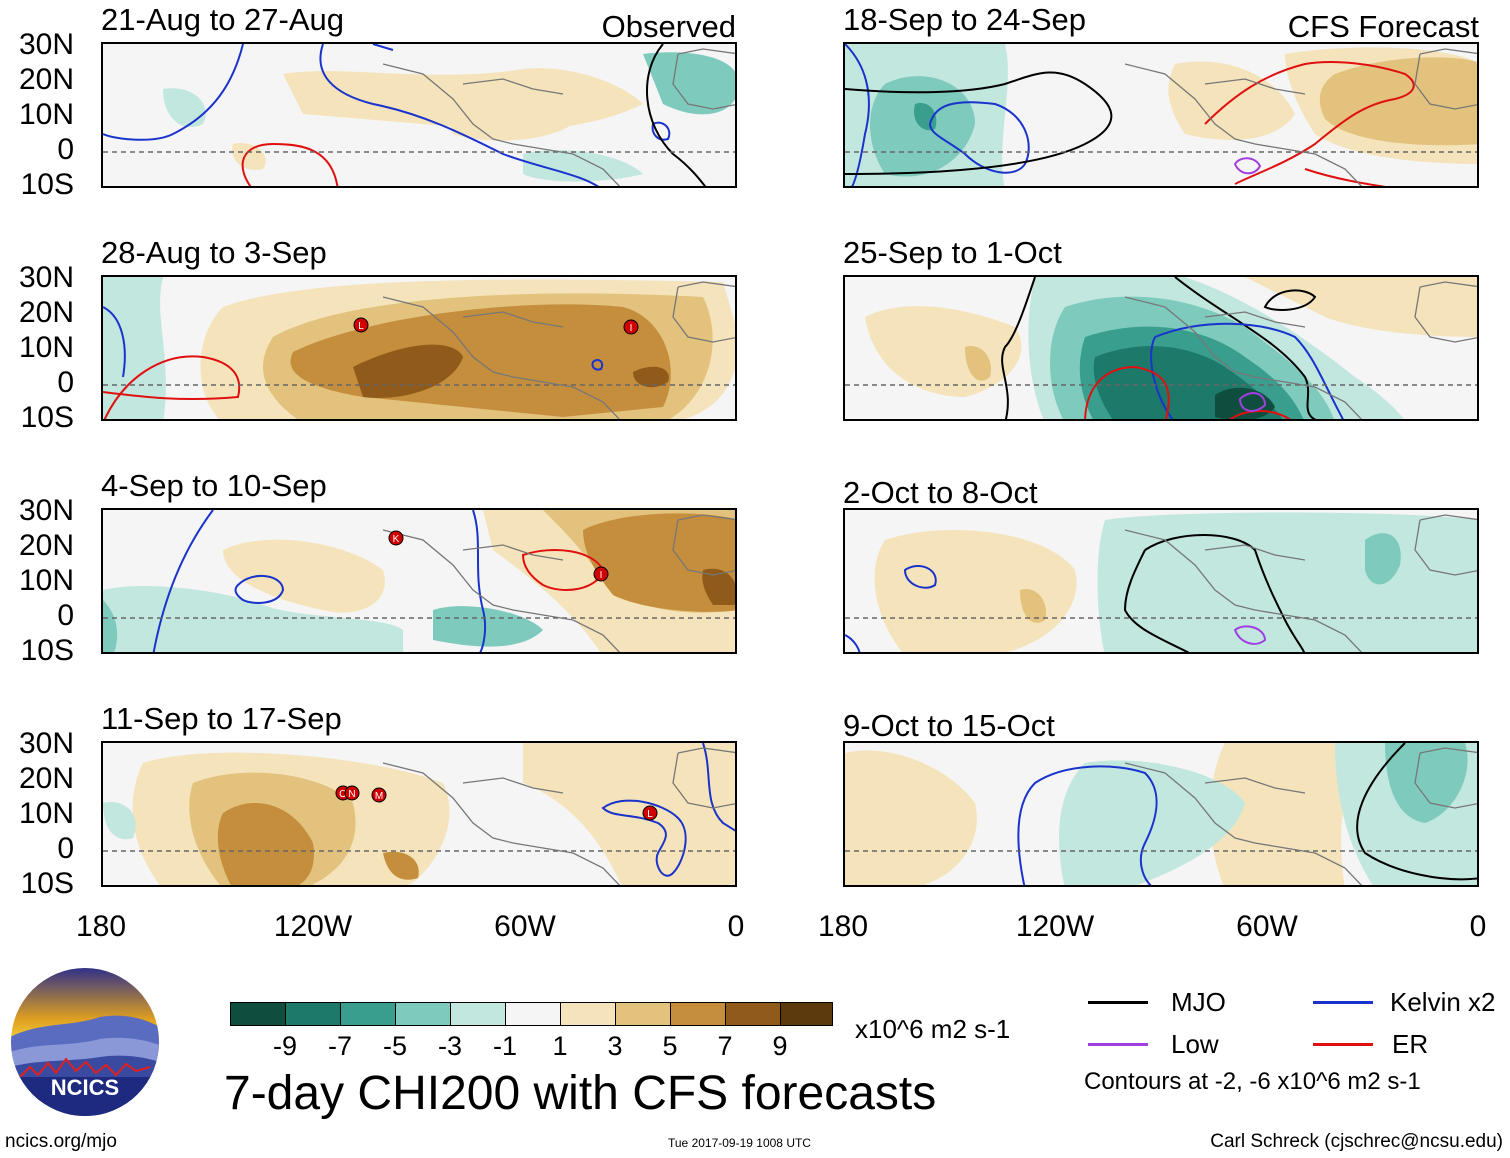  What do you see at coordinates (1252, 1081) in the screenshot?
I see `contour-note: Contours at -2, -6 x10^6 m2 s-1` at bounding box center [1252, 1081].